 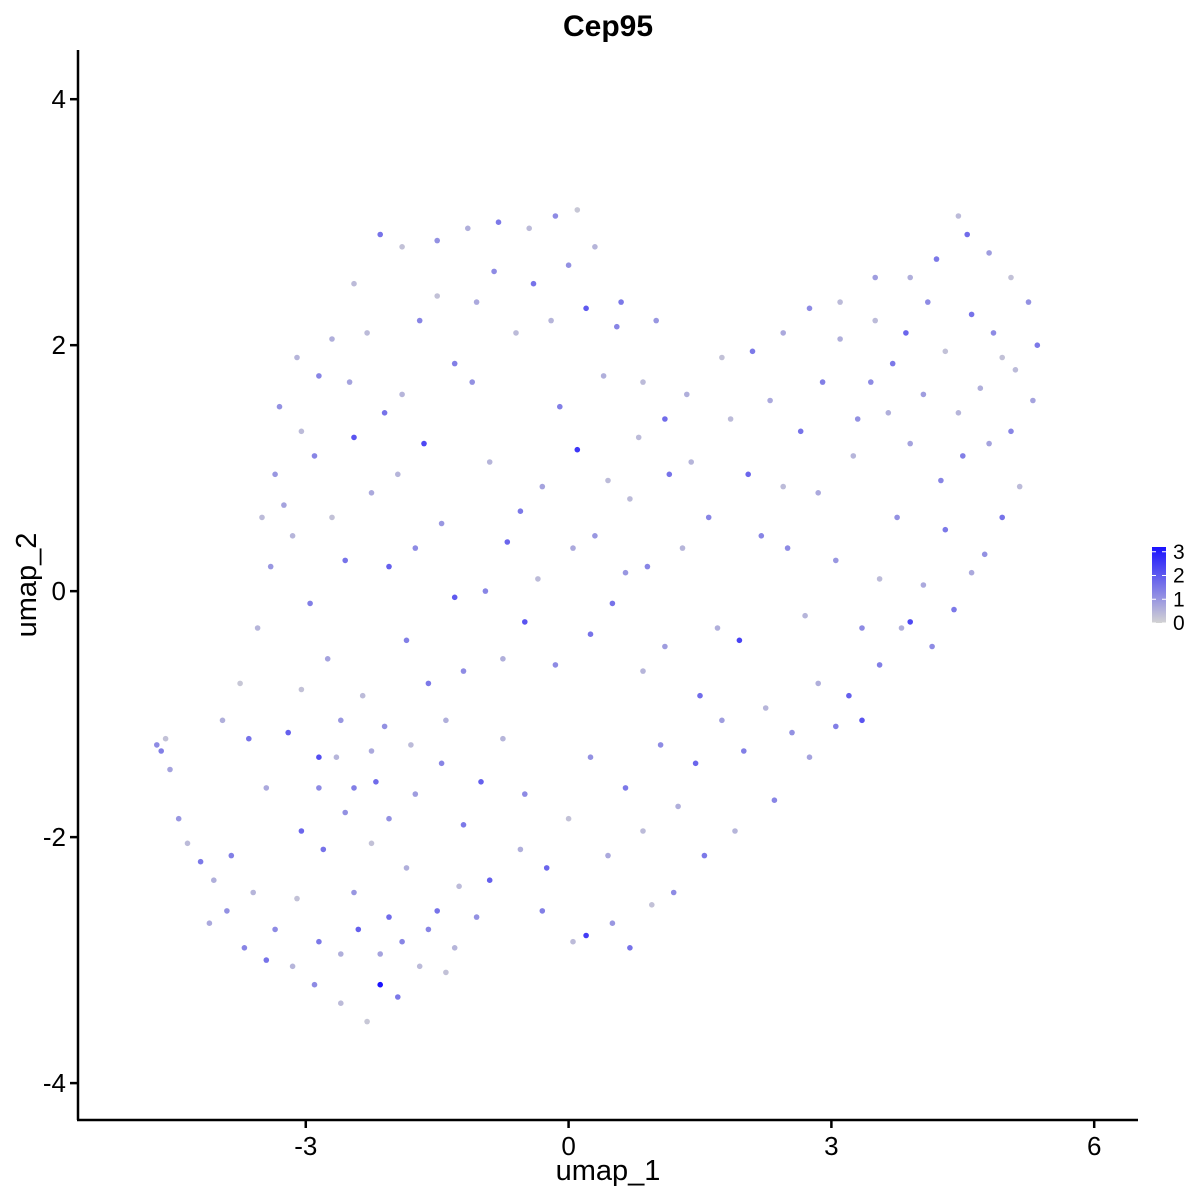 What do you see at coordinates (1179, 599) in the screenshot?
I see `legend-tick-label: 1` at bounding box center [1179, 599].